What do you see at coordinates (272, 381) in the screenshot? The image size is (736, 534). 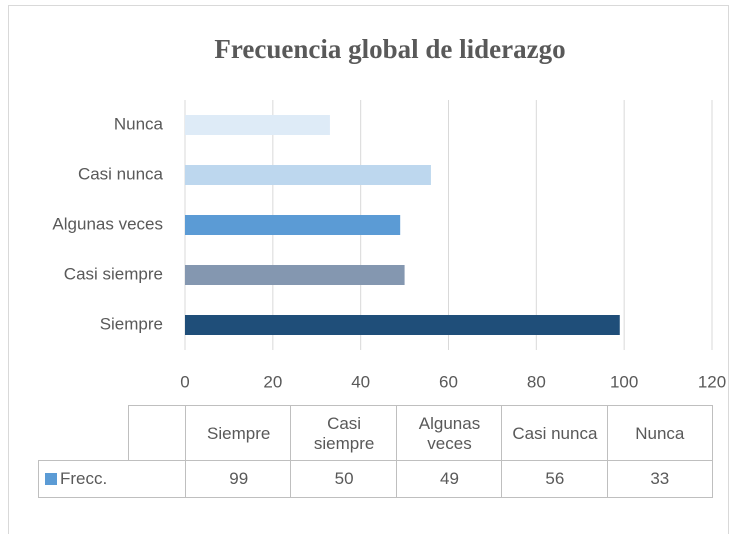 I see `x-tick-label: 20` at bounding box center [272, 381].